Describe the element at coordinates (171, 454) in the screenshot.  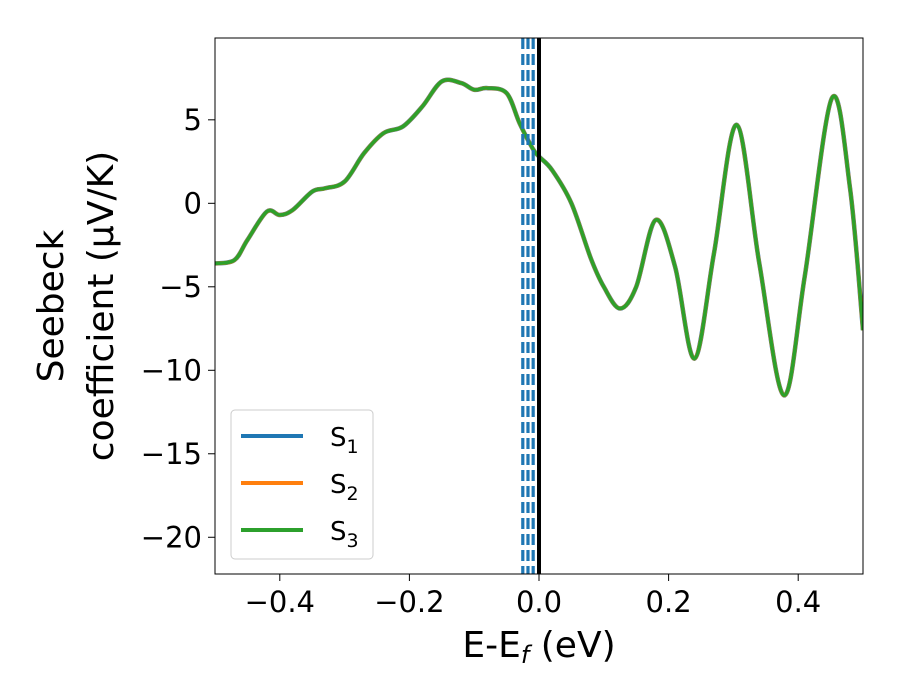
I see `y-tick-label: −15` at that location.